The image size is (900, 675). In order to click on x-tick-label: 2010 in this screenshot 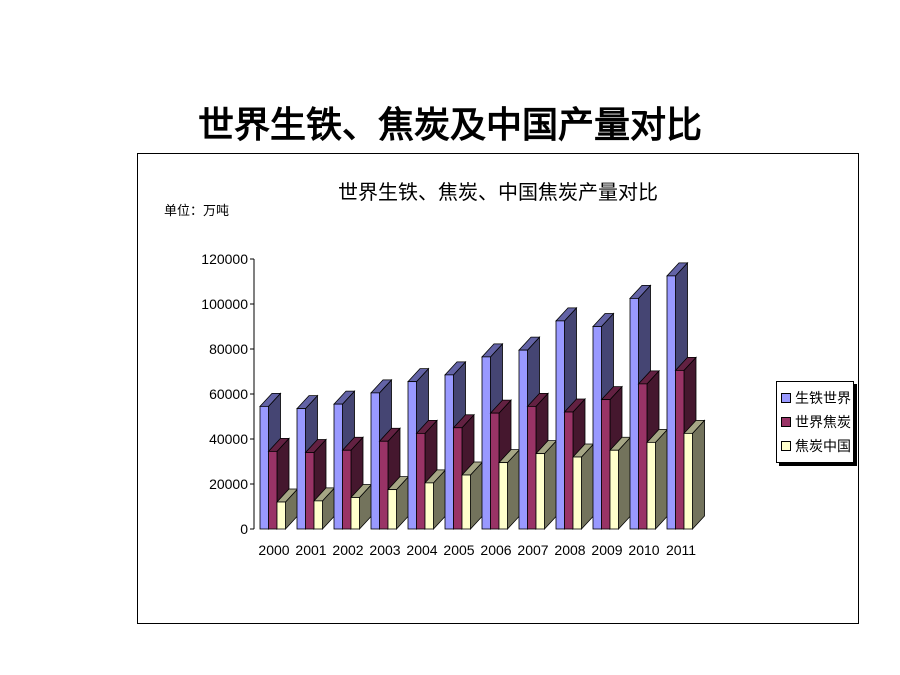, I will do `click(643, 550)`.